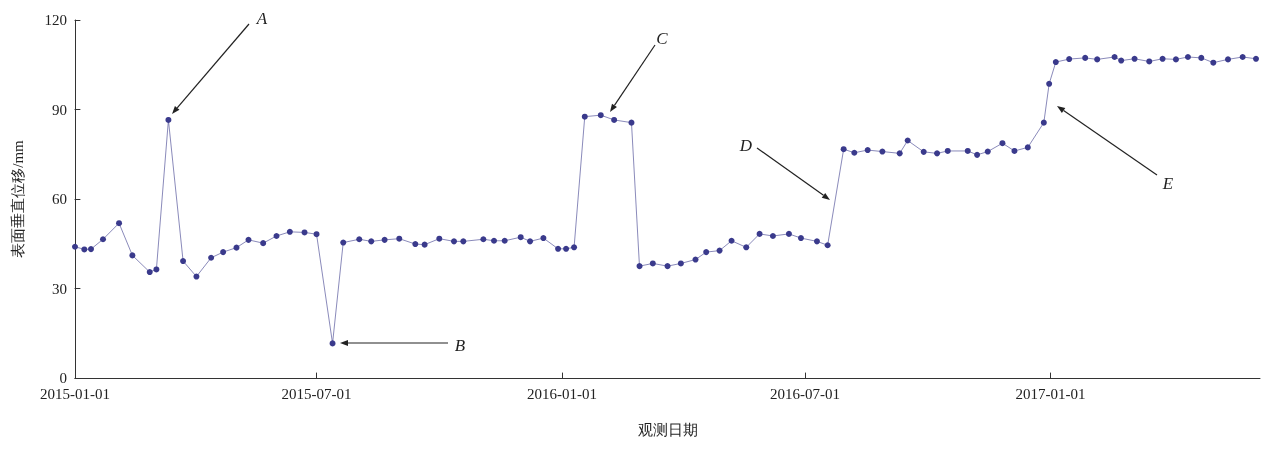 This screenshot has height=449, width=1262. What do you see at coordinates (662, 38) in the screenshot?
I see `annotation: C` at bounding box center [662, 38].